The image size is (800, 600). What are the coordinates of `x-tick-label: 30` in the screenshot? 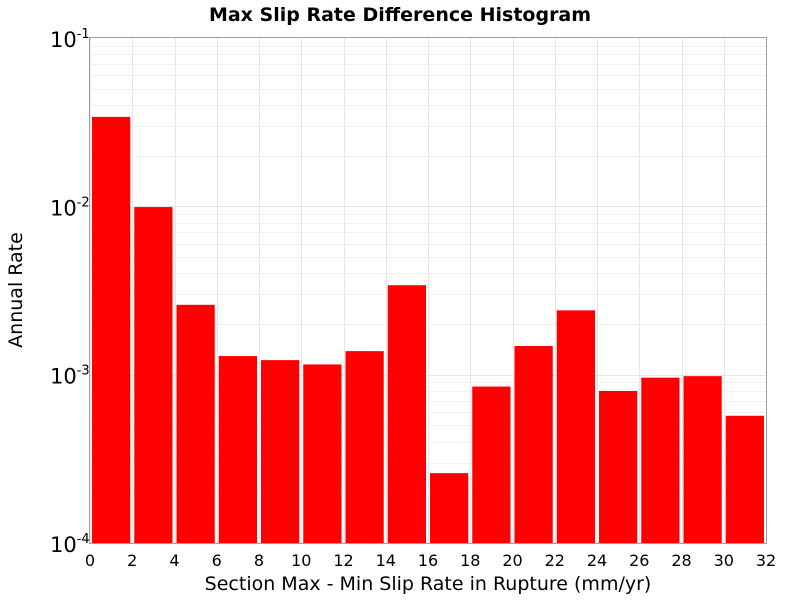 It's located at (724, 560).